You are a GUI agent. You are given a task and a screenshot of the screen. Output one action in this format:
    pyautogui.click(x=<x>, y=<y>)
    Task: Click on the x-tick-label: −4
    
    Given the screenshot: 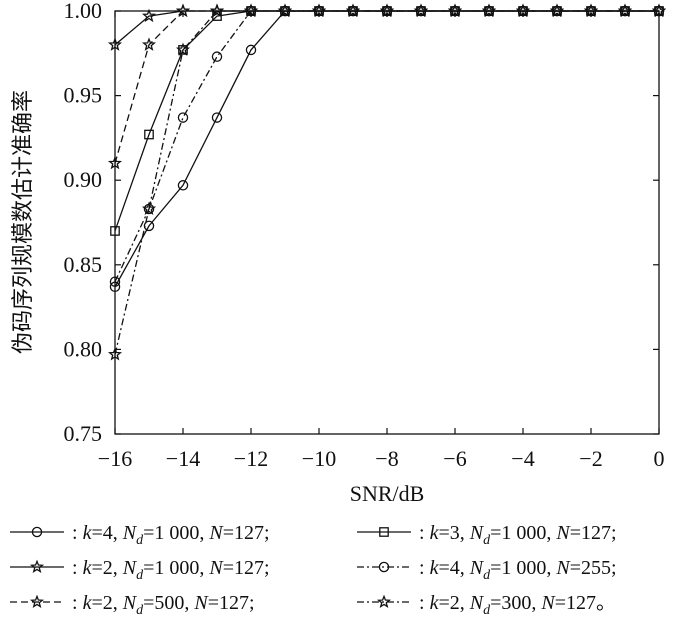 What is the action you would take?
    pyautogui.click(x=522, y=458)
    